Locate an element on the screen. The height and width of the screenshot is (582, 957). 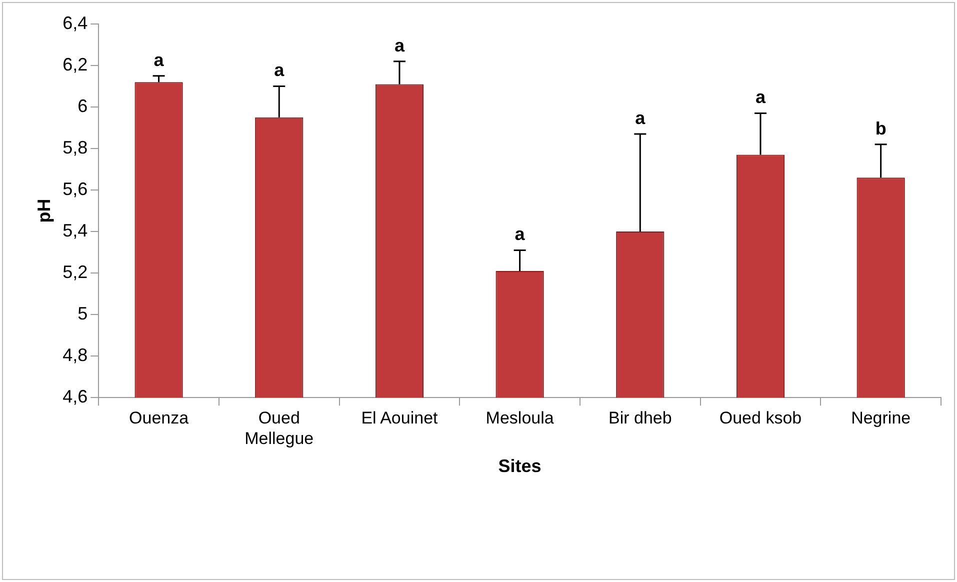
x-axis-title: Sites is located at coordinates (520, 466).